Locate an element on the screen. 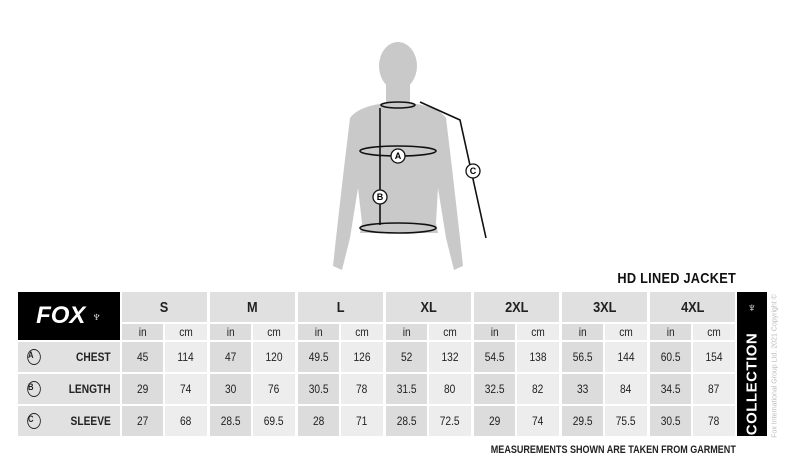 Image resolution: width=800 pixels, height=476 pixels. value-cell-text: 78 is located at coordinates (362, 389).